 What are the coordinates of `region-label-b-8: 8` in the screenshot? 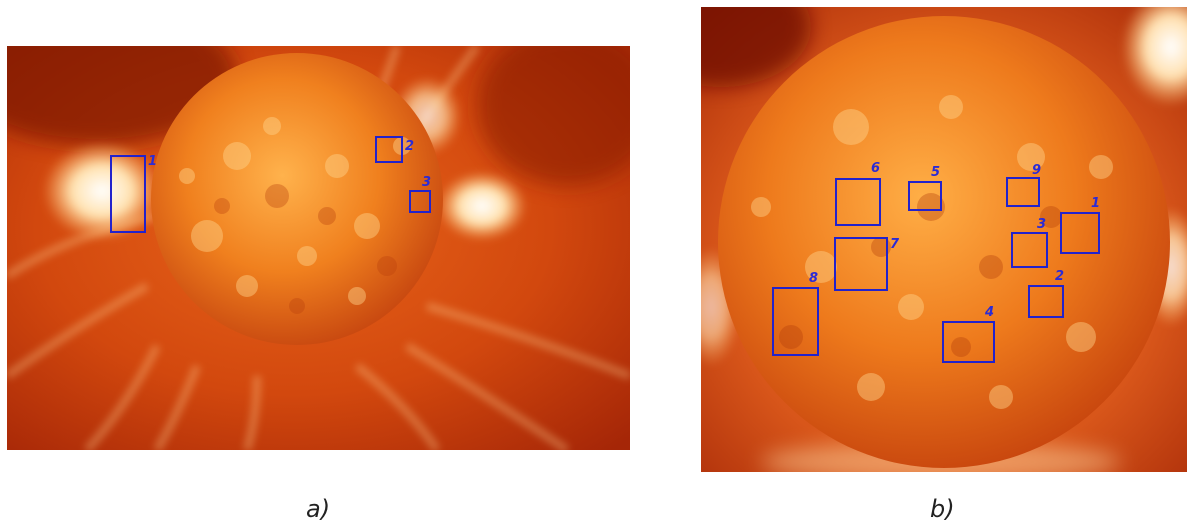 It's located at (813, 278).